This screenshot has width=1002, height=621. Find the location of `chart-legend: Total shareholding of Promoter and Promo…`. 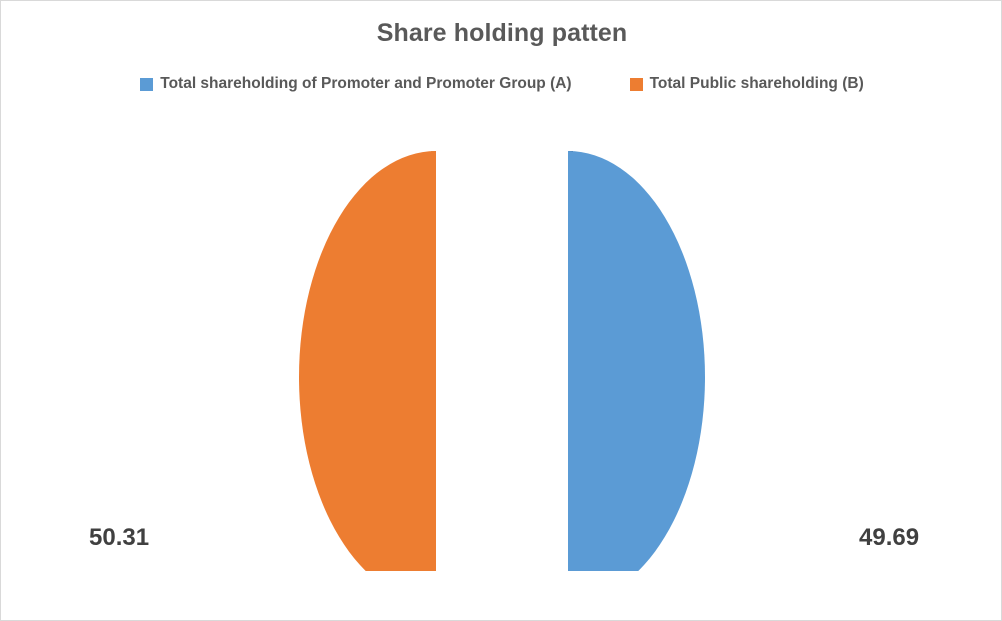

chart-legend: Total shareholding of Promoter and Promo… is located at coordinates (501, 84).